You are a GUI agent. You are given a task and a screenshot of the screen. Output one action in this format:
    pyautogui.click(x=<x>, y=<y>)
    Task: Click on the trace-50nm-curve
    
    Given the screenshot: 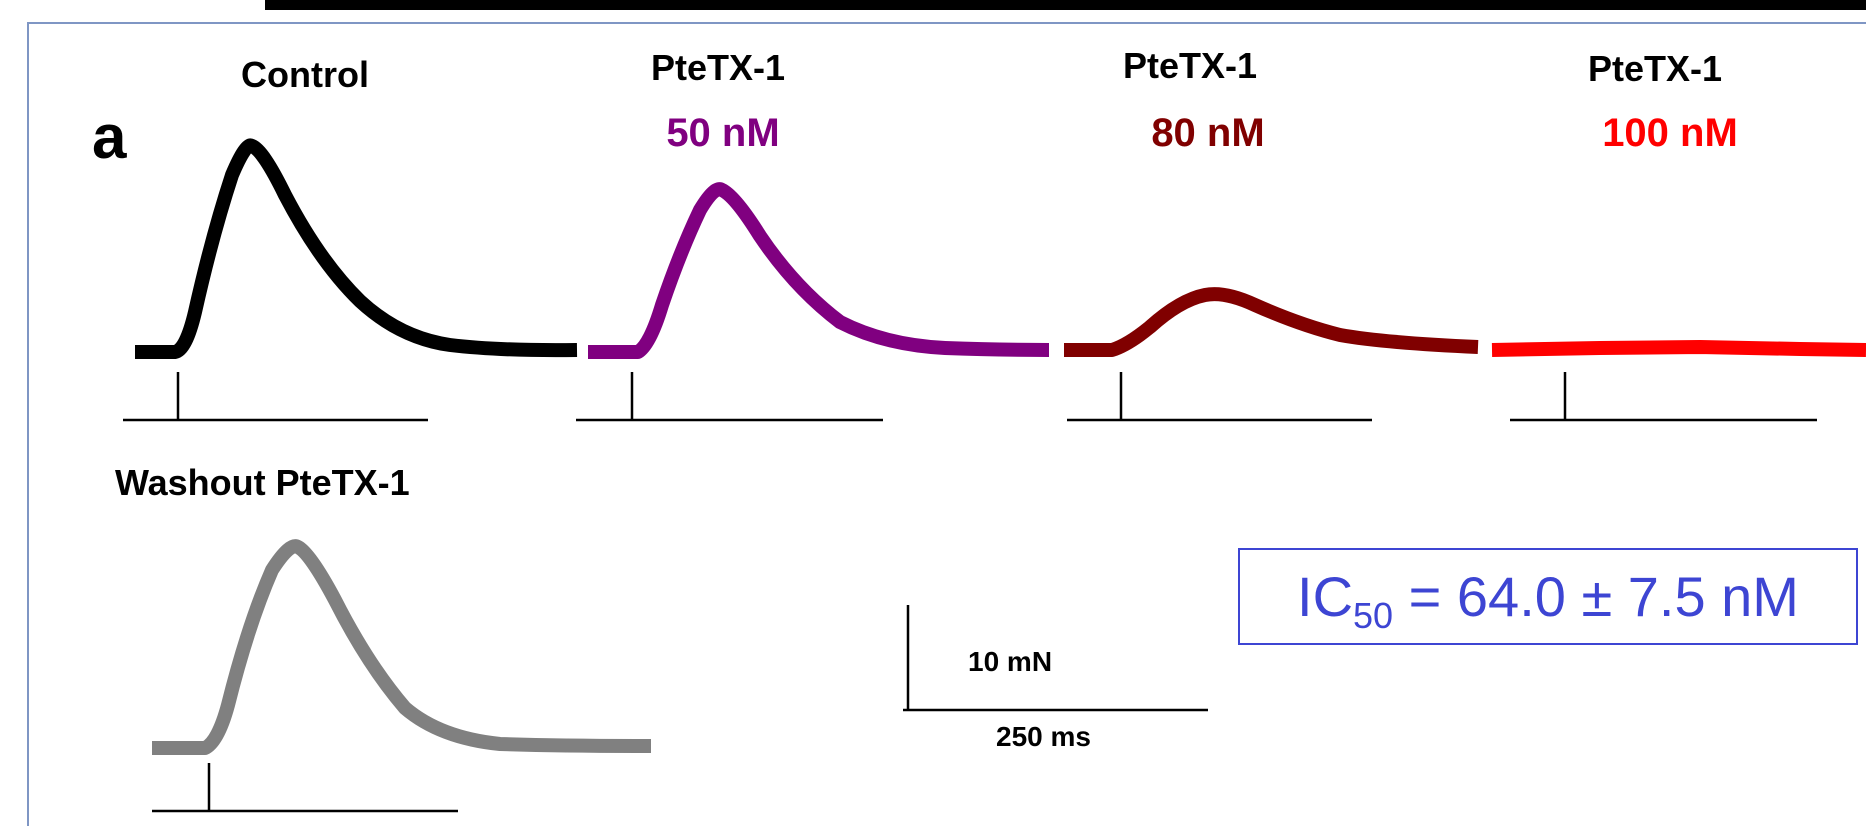 What is the action you would take?
    pyautogui.click(x=819, y=270)
    